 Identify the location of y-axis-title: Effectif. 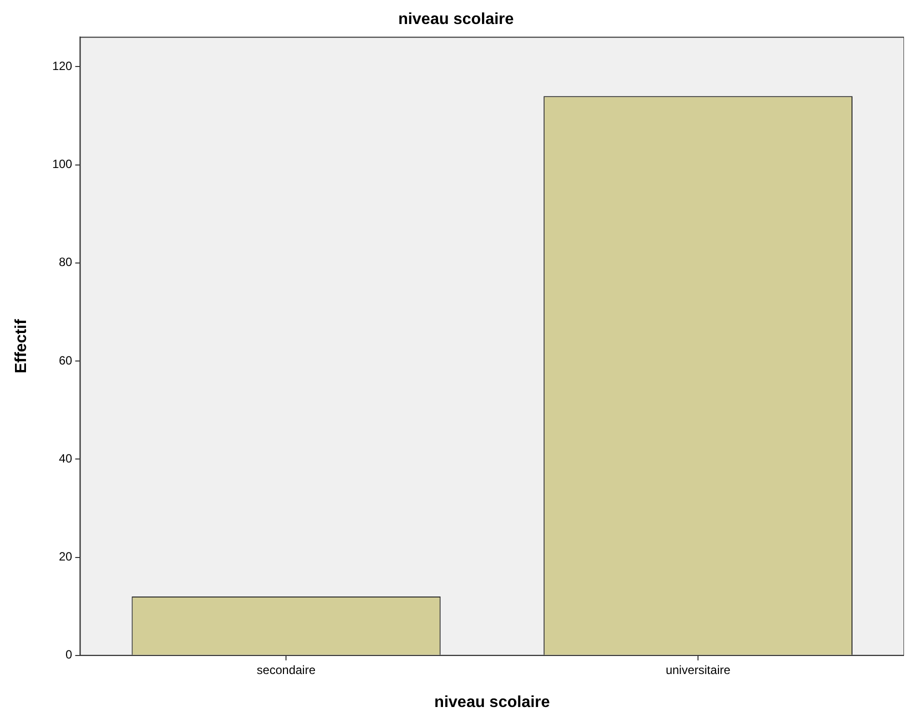
(21, 346).